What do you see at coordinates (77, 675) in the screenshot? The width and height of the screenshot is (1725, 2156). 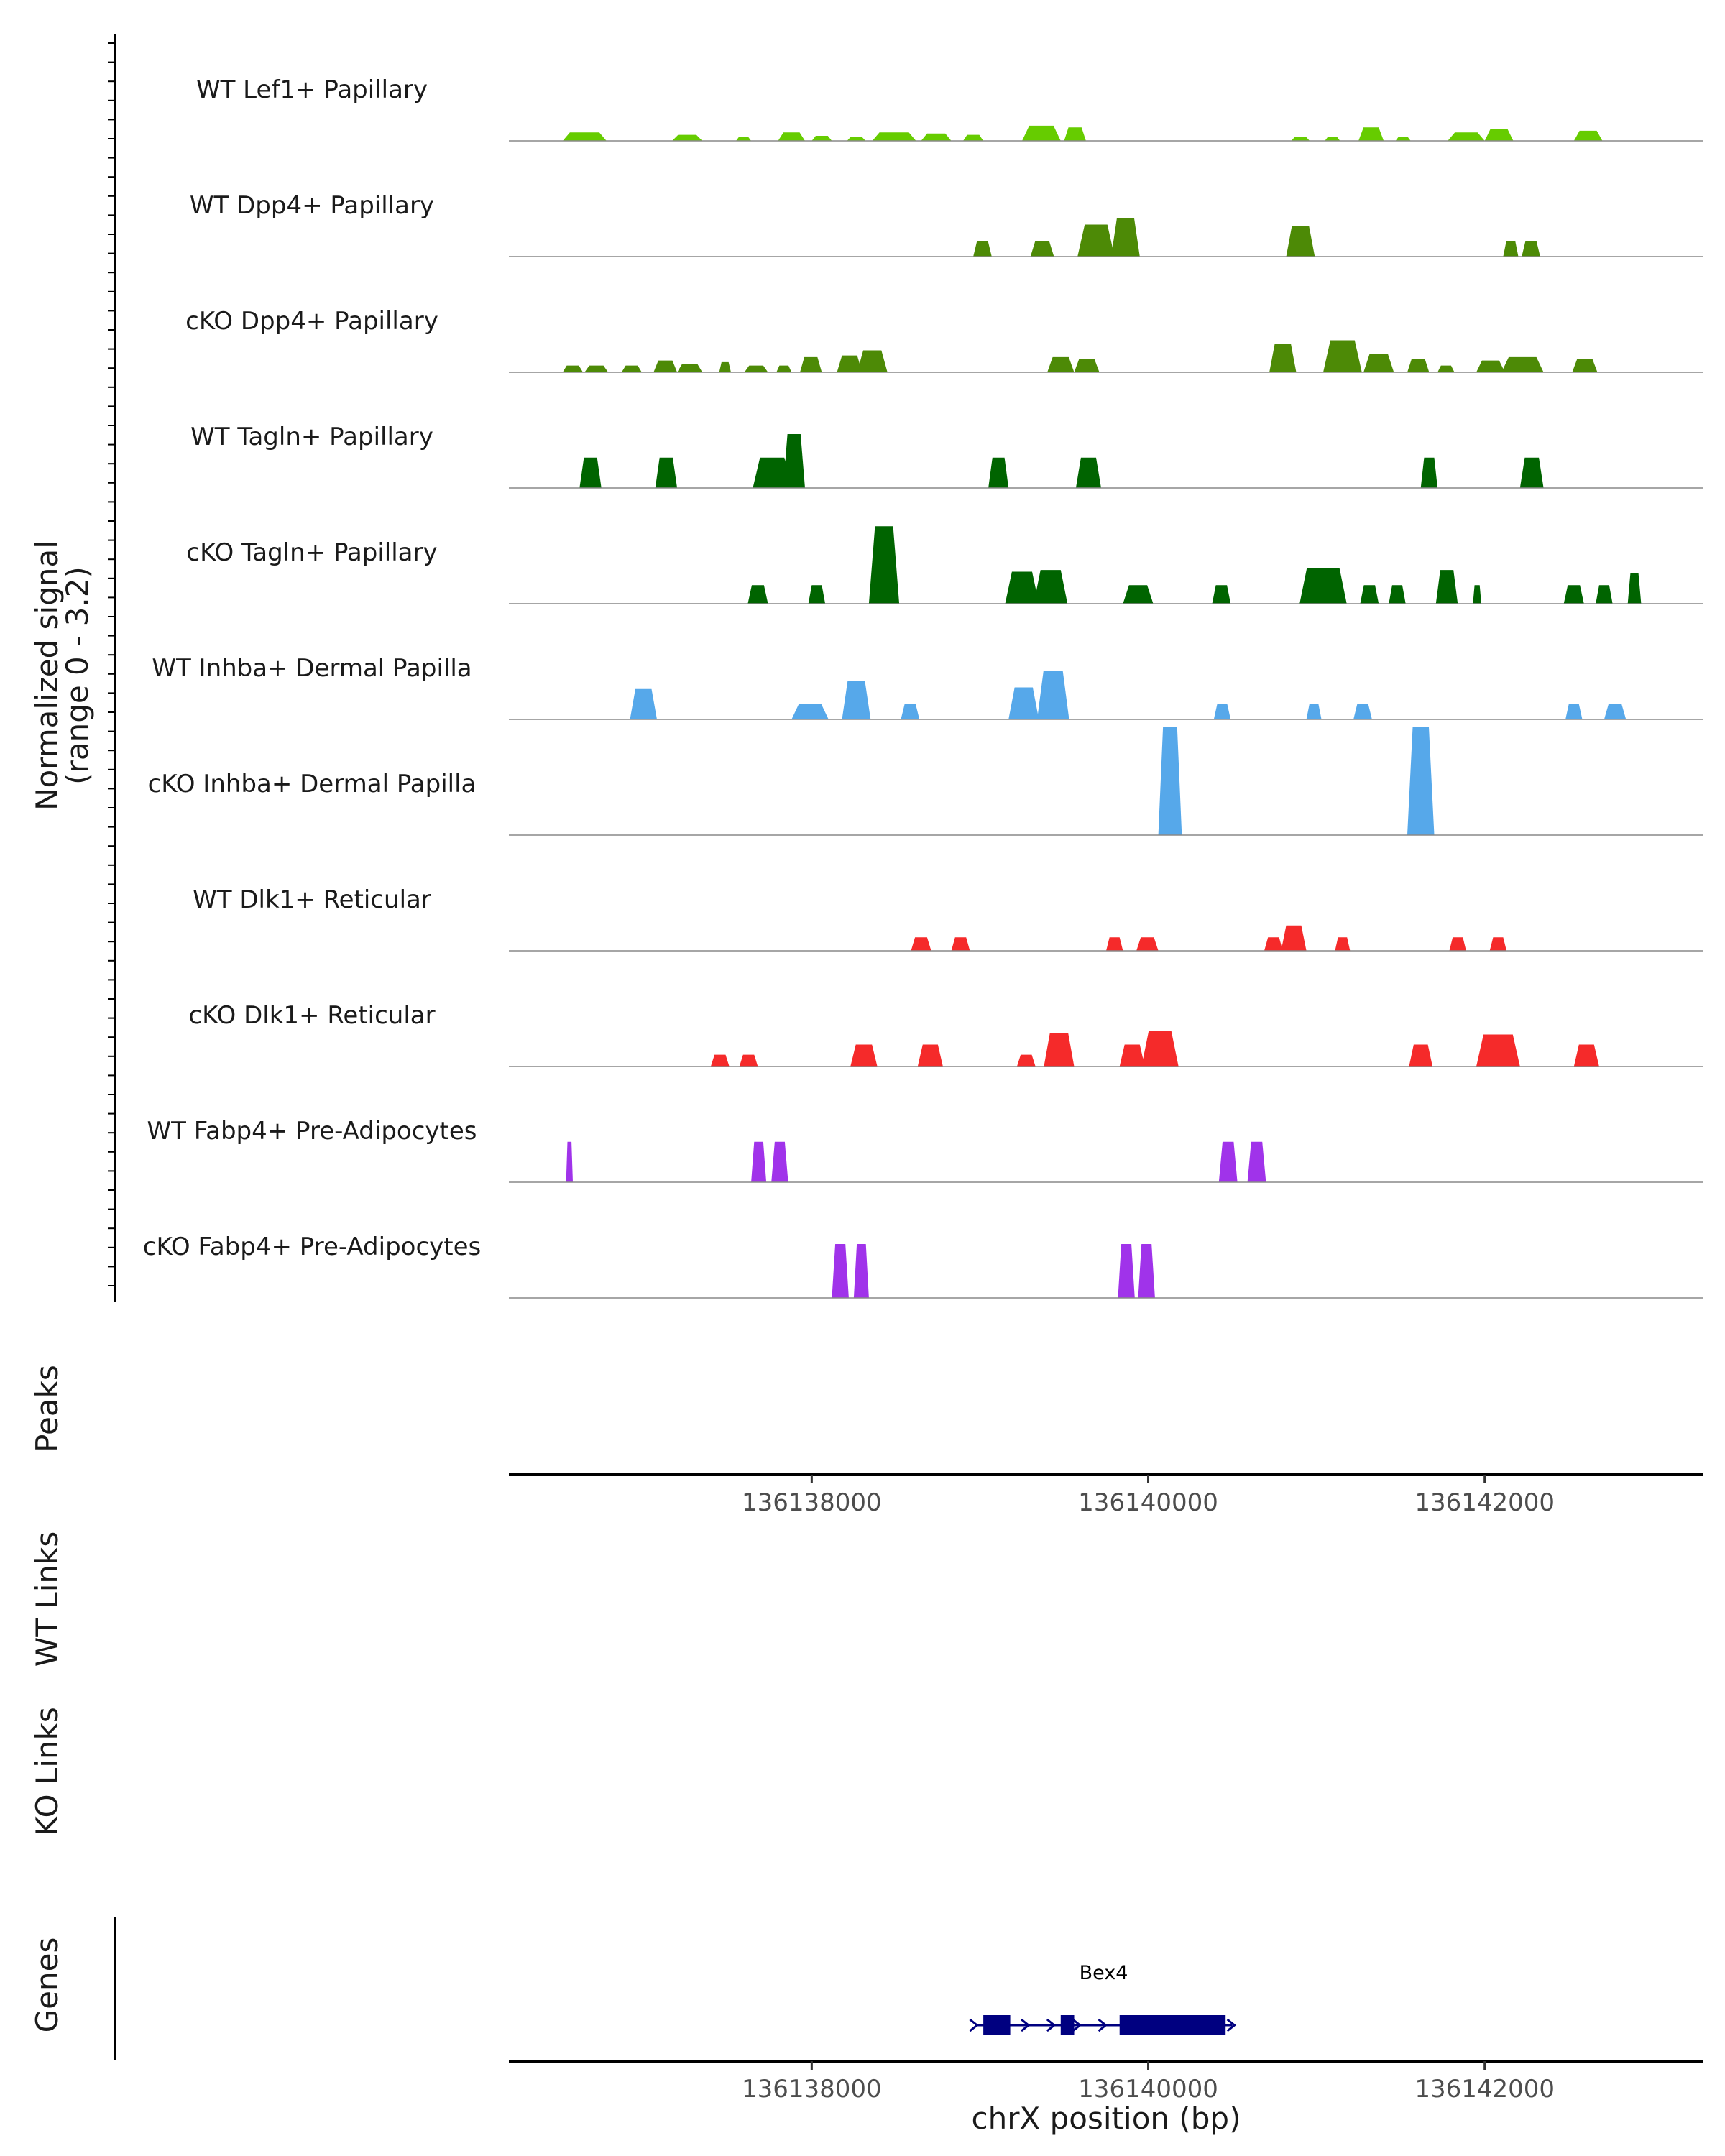 I see `y-axis-range: (range 0 - 3.2)` at bounding box center [77, 675].